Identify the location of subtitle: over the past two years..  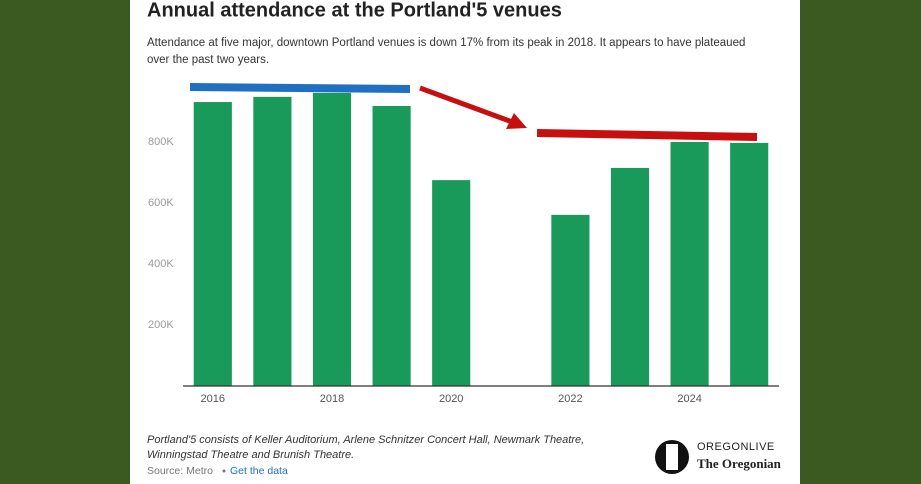
(208, 60).